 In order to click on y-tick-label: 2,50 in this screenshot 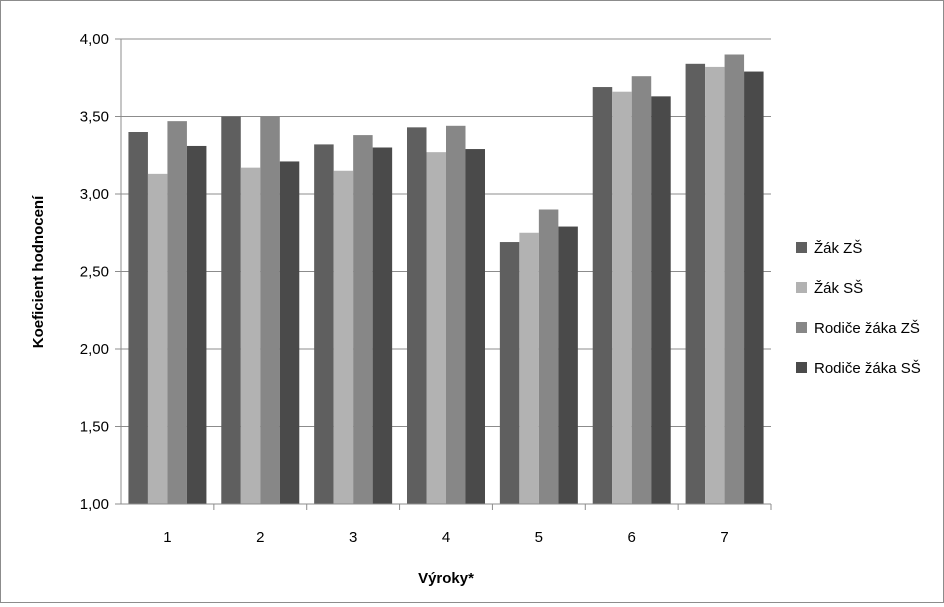, I will do `click(94, 272)`.